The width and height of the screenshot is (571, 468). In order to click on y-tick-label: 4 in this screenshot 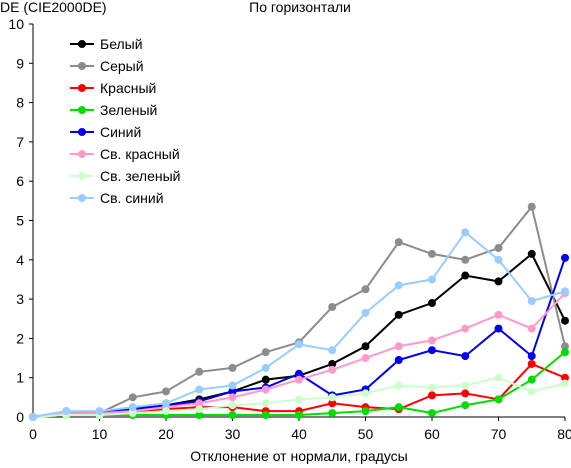, I will do `click(20, 260)`.